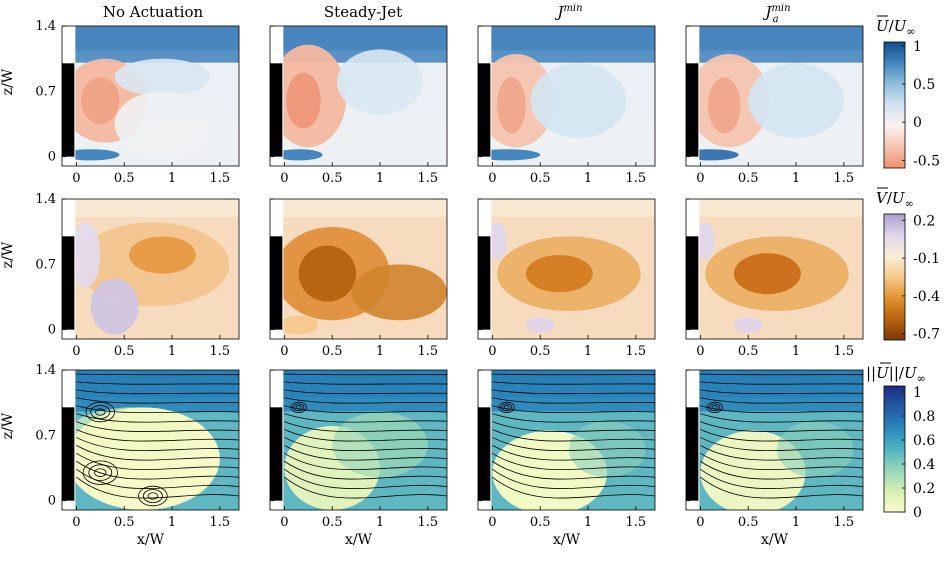 This screenshot has width=947, height=570. What do you see at coordinates (447, 14) in the screenshot?
I see `column-titles: No Actuation Steady-Jet Jmin Jmin a` at bounding box center [447, 14].